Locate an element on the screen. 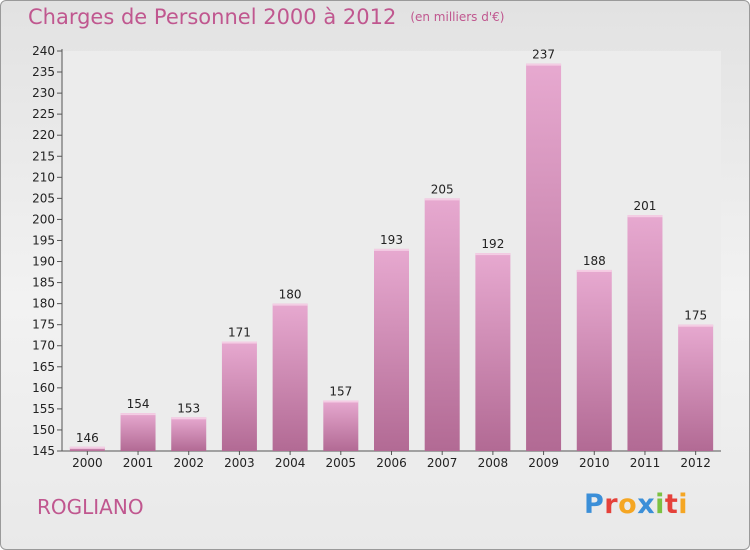 The image size is (750, 550). x-tick-label: 2008 is located at coordinates (493, 463).